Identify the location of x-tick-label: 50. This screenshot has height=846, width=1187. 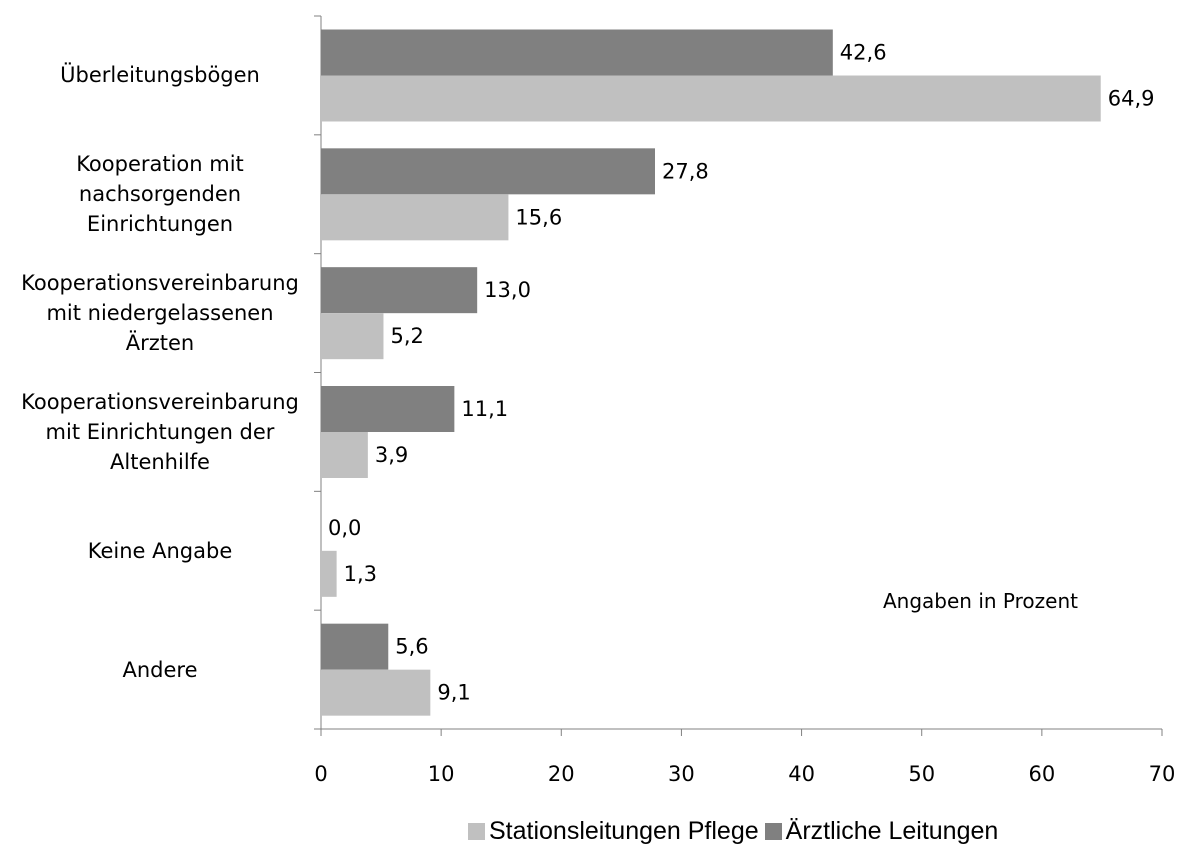
(921, 774).